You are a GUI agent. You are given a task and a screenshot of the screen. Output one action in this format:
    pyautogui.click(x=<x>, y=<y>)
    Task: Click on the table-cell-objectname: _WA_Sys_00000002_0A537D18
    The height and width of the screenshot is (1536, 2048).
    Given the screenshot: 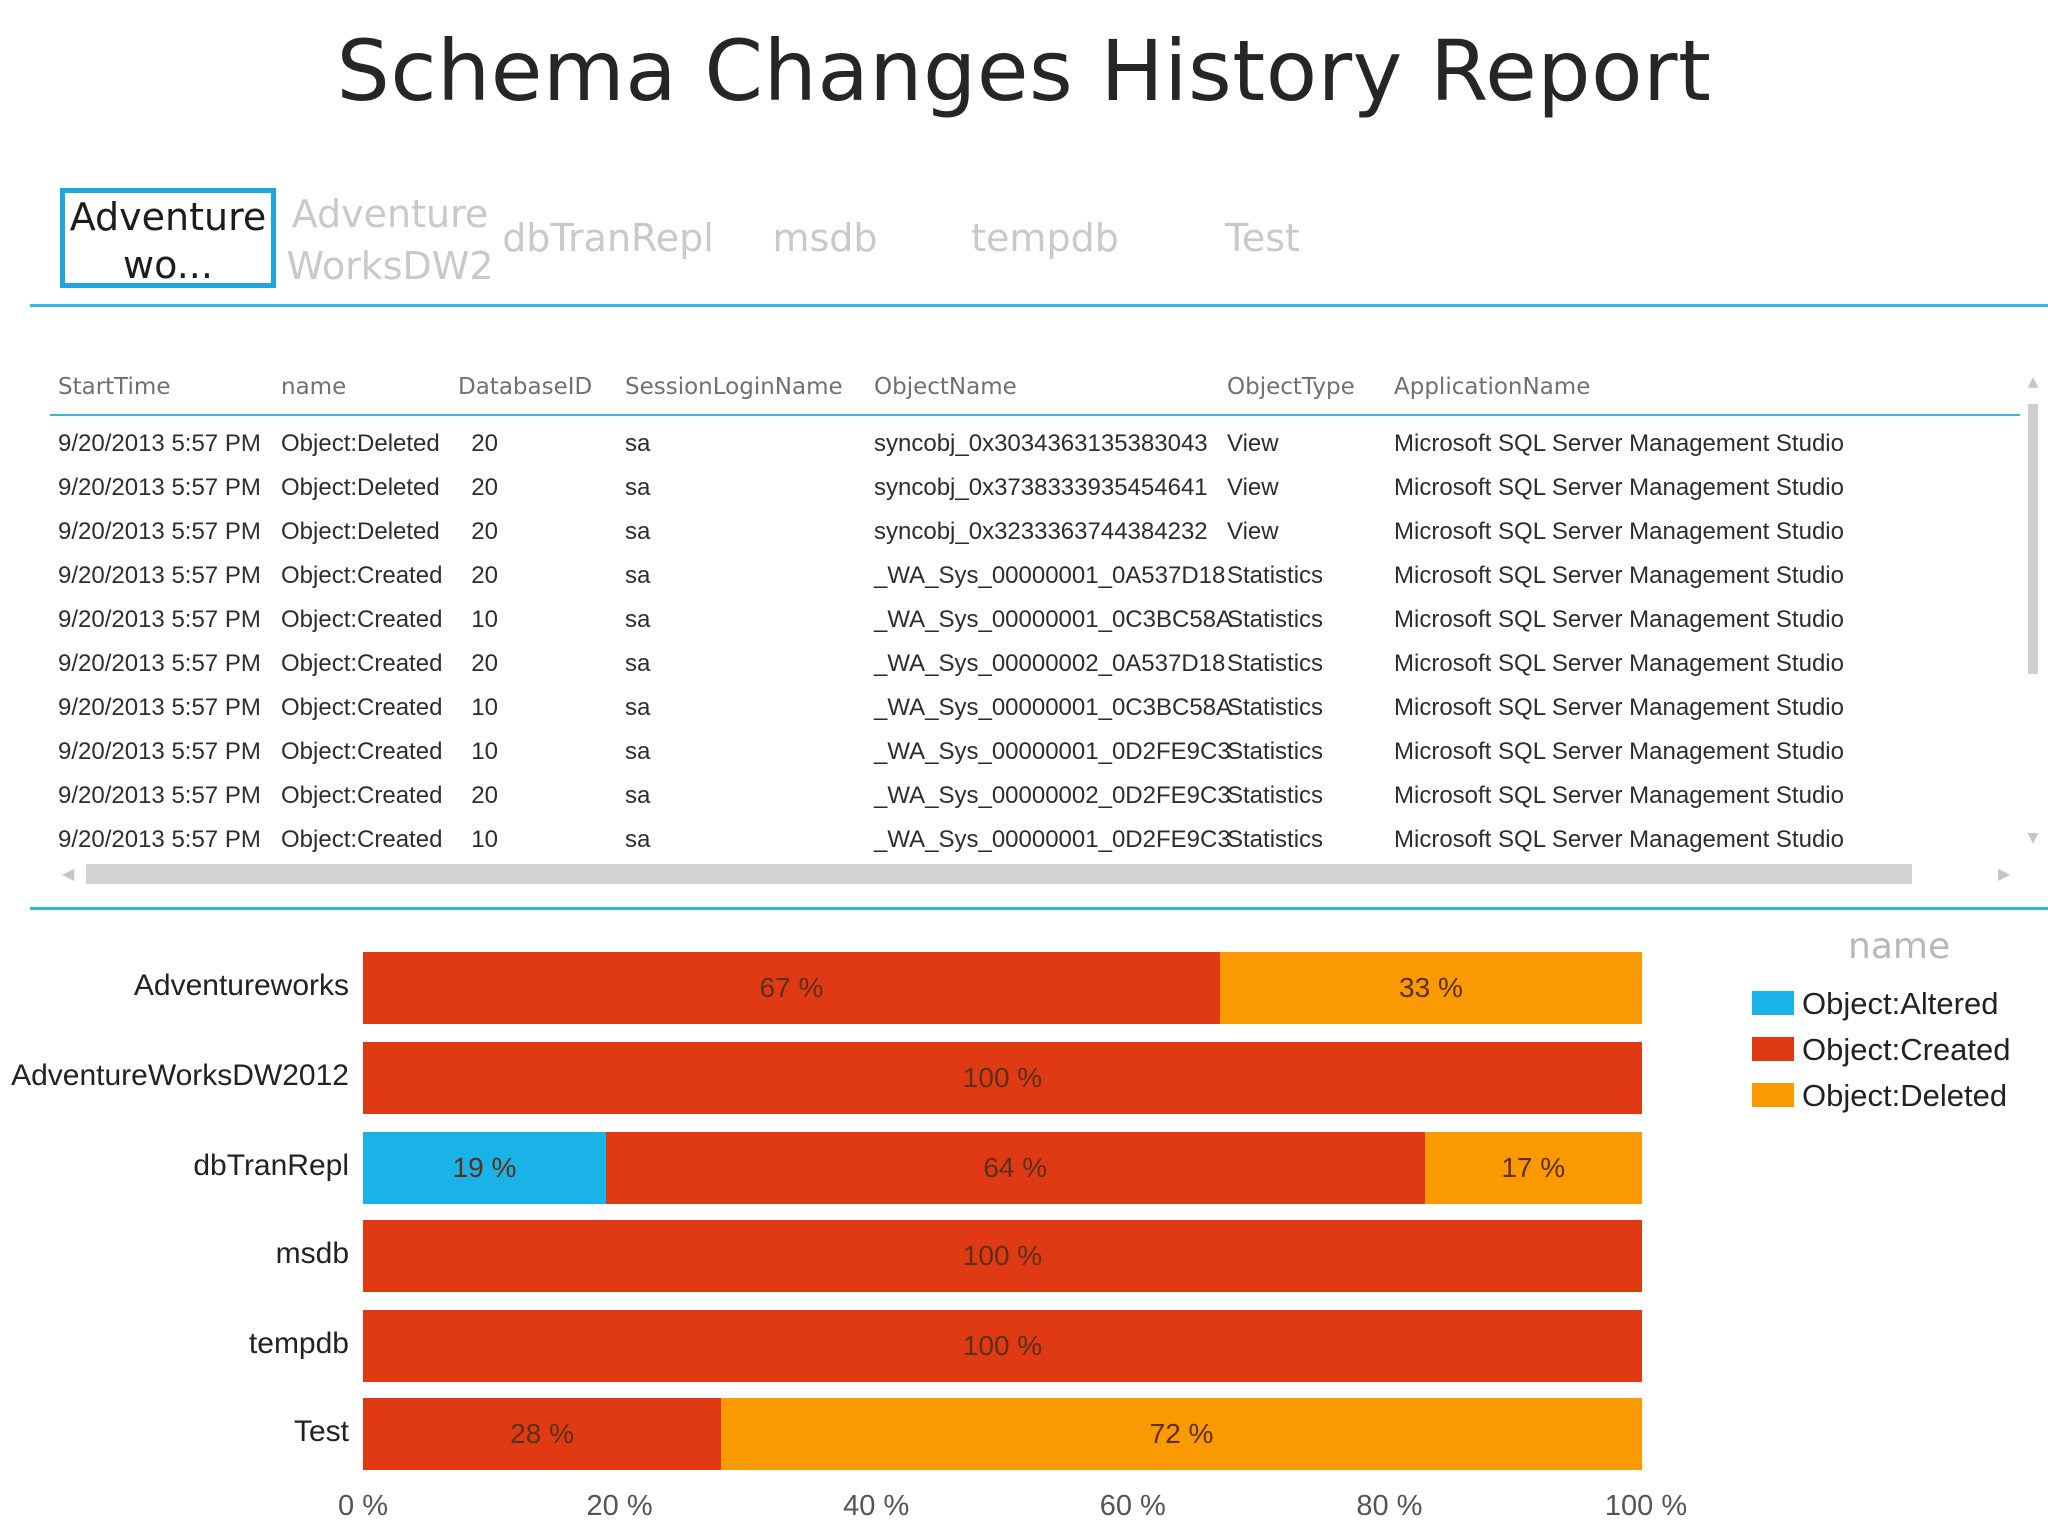 What is the action you would take?
    pyautogui.click(x=1050, y=663)
    